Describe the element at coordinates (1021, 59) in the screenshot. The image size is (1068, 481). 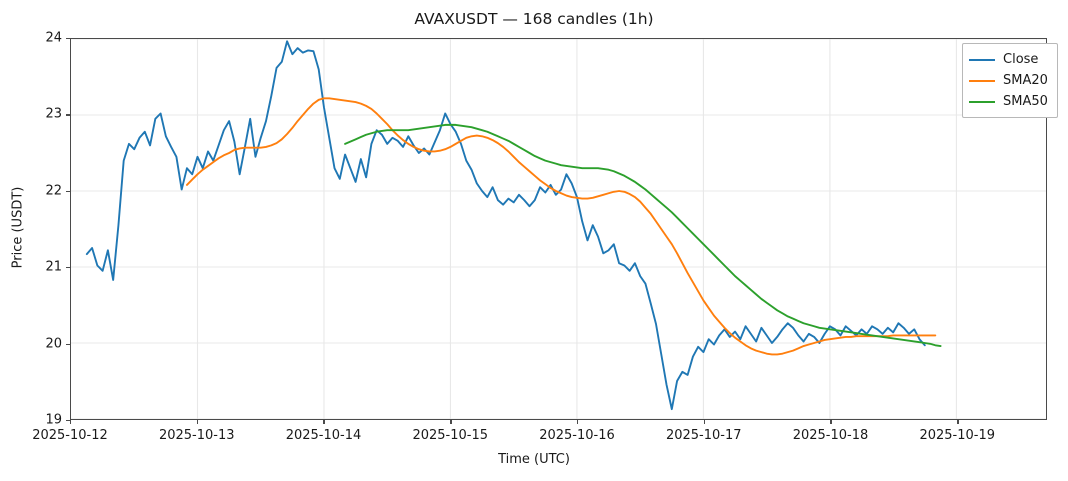
I see `legend-label: Close` at that location.